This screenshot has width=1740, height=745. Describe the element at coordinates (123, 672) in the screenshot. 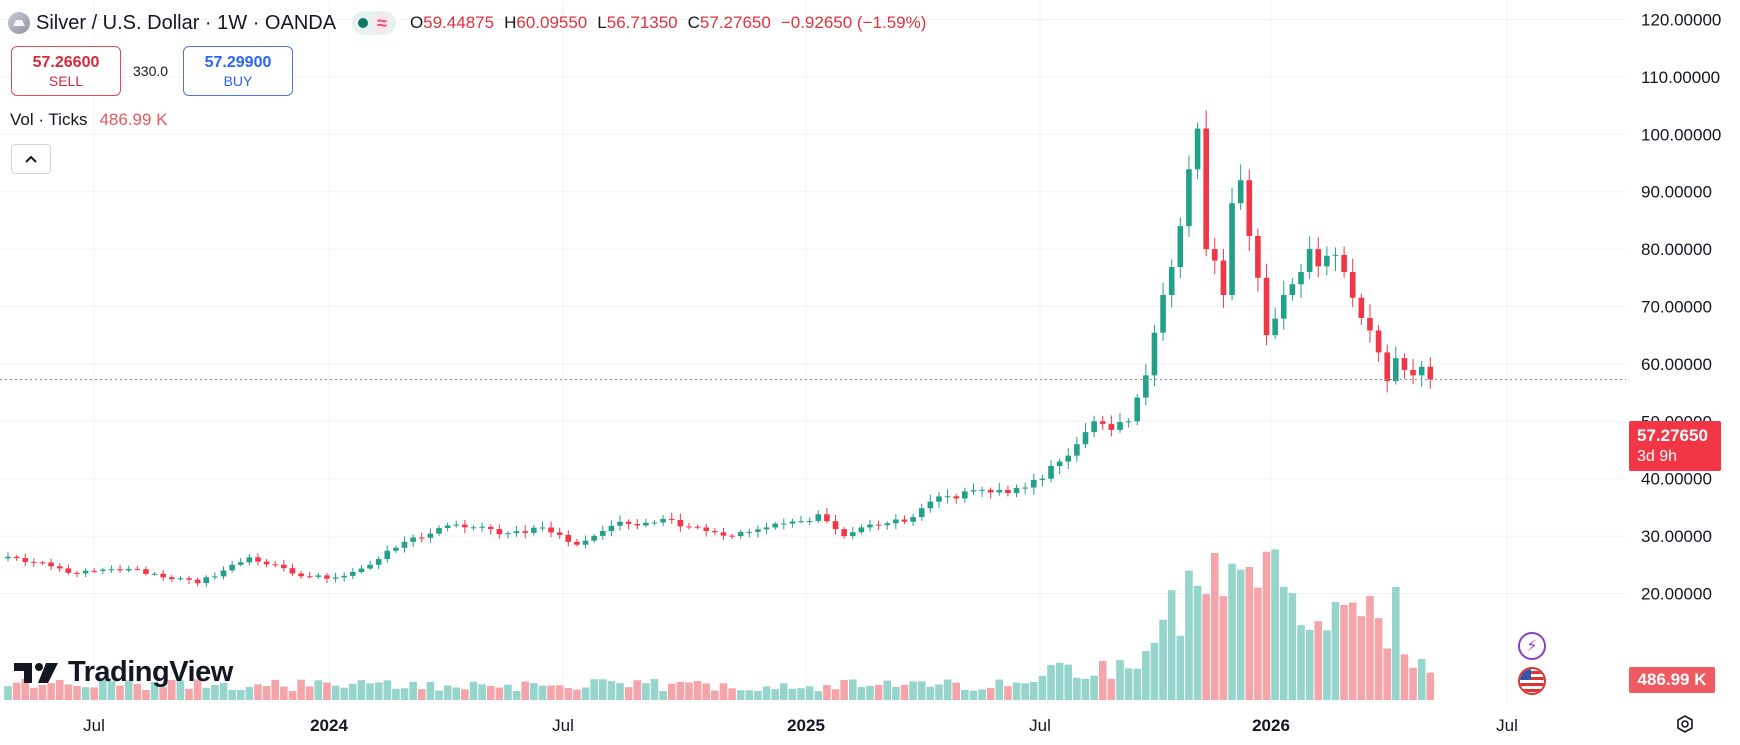

I see `tradingview-logo: TradingView` at that location.